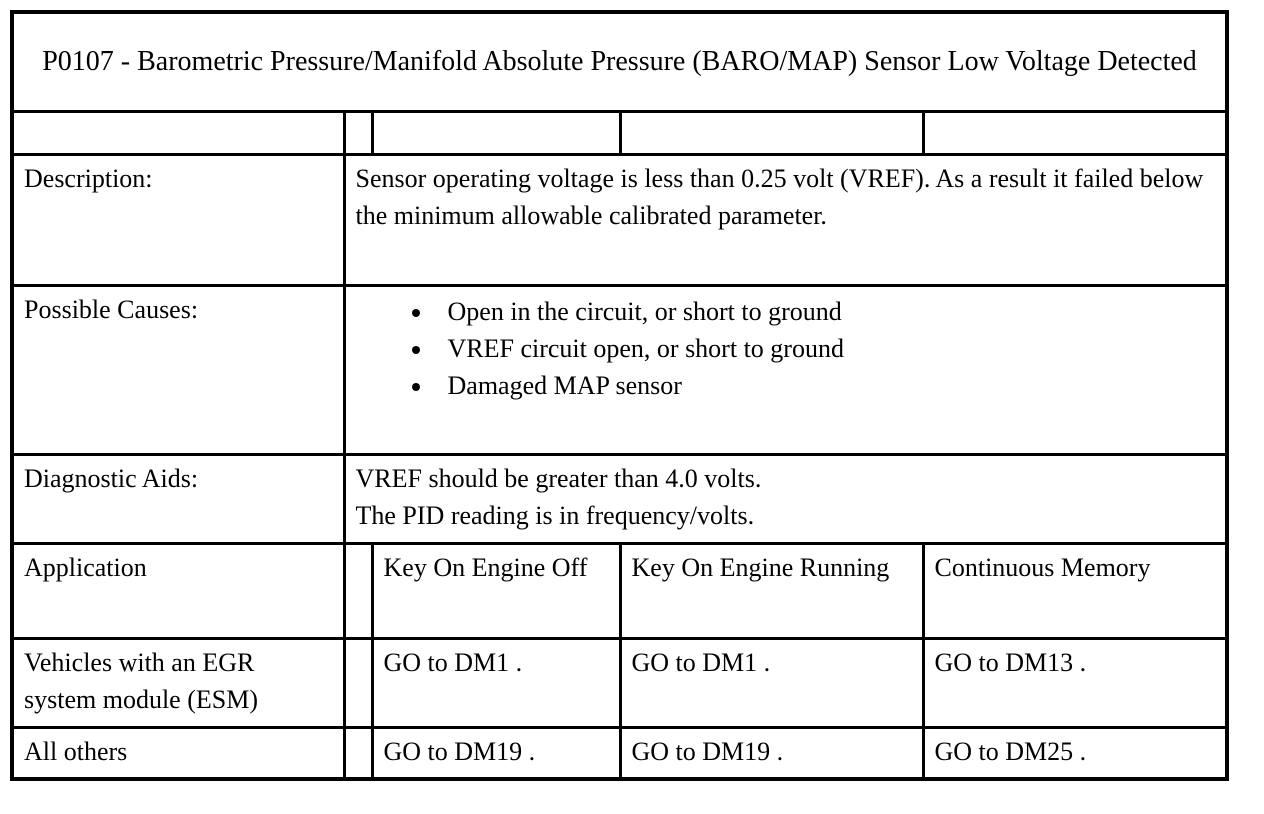  I want to click on key-on-engine-running-header: Key On Engine Running, so click(771, 591).